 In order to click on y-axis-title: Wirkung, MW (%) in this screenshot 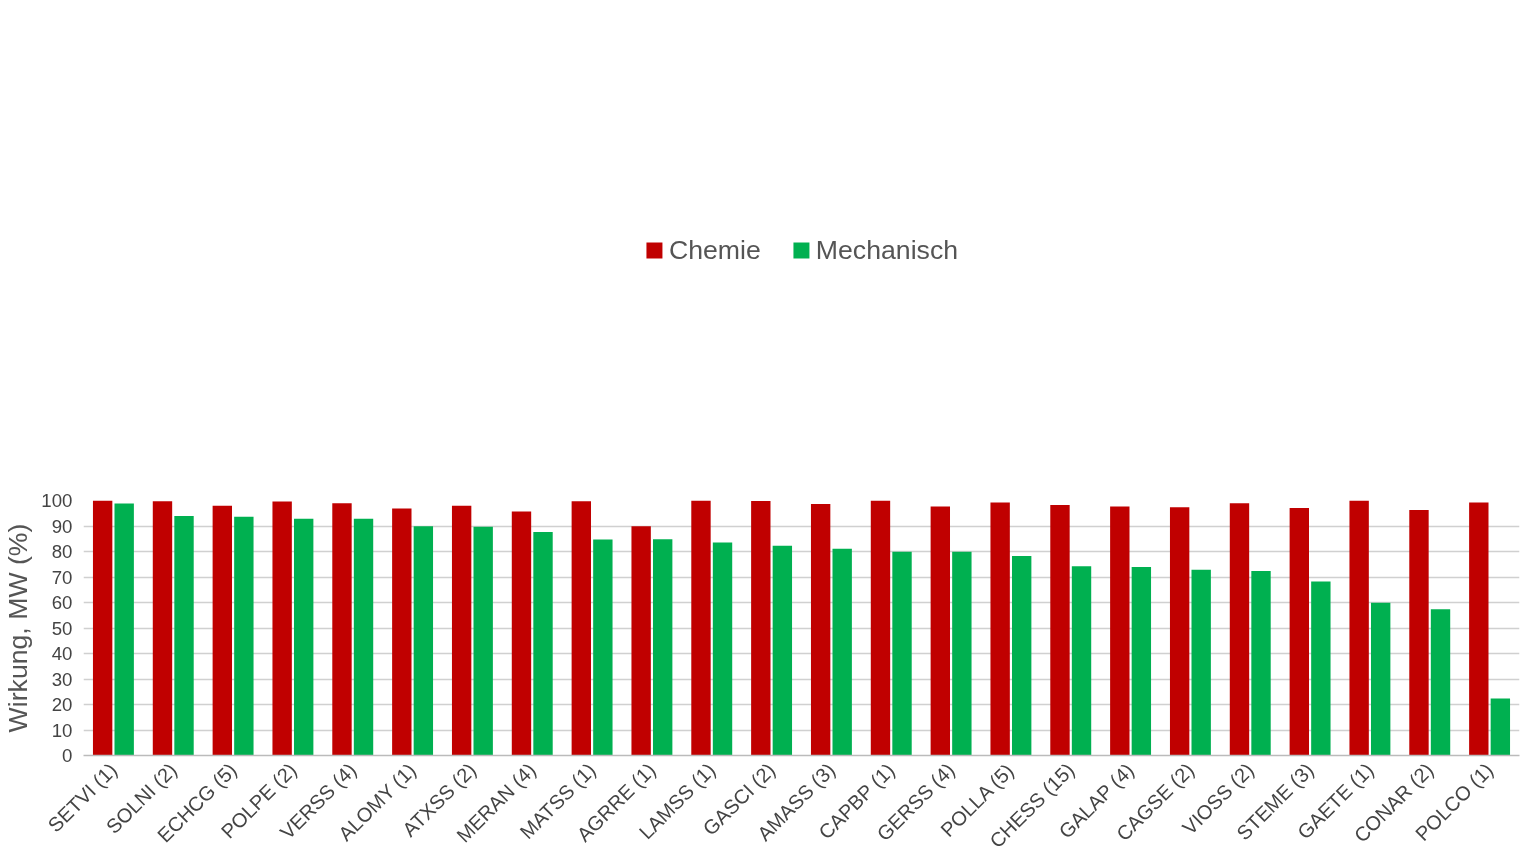, I will do `click(18, 628)`.